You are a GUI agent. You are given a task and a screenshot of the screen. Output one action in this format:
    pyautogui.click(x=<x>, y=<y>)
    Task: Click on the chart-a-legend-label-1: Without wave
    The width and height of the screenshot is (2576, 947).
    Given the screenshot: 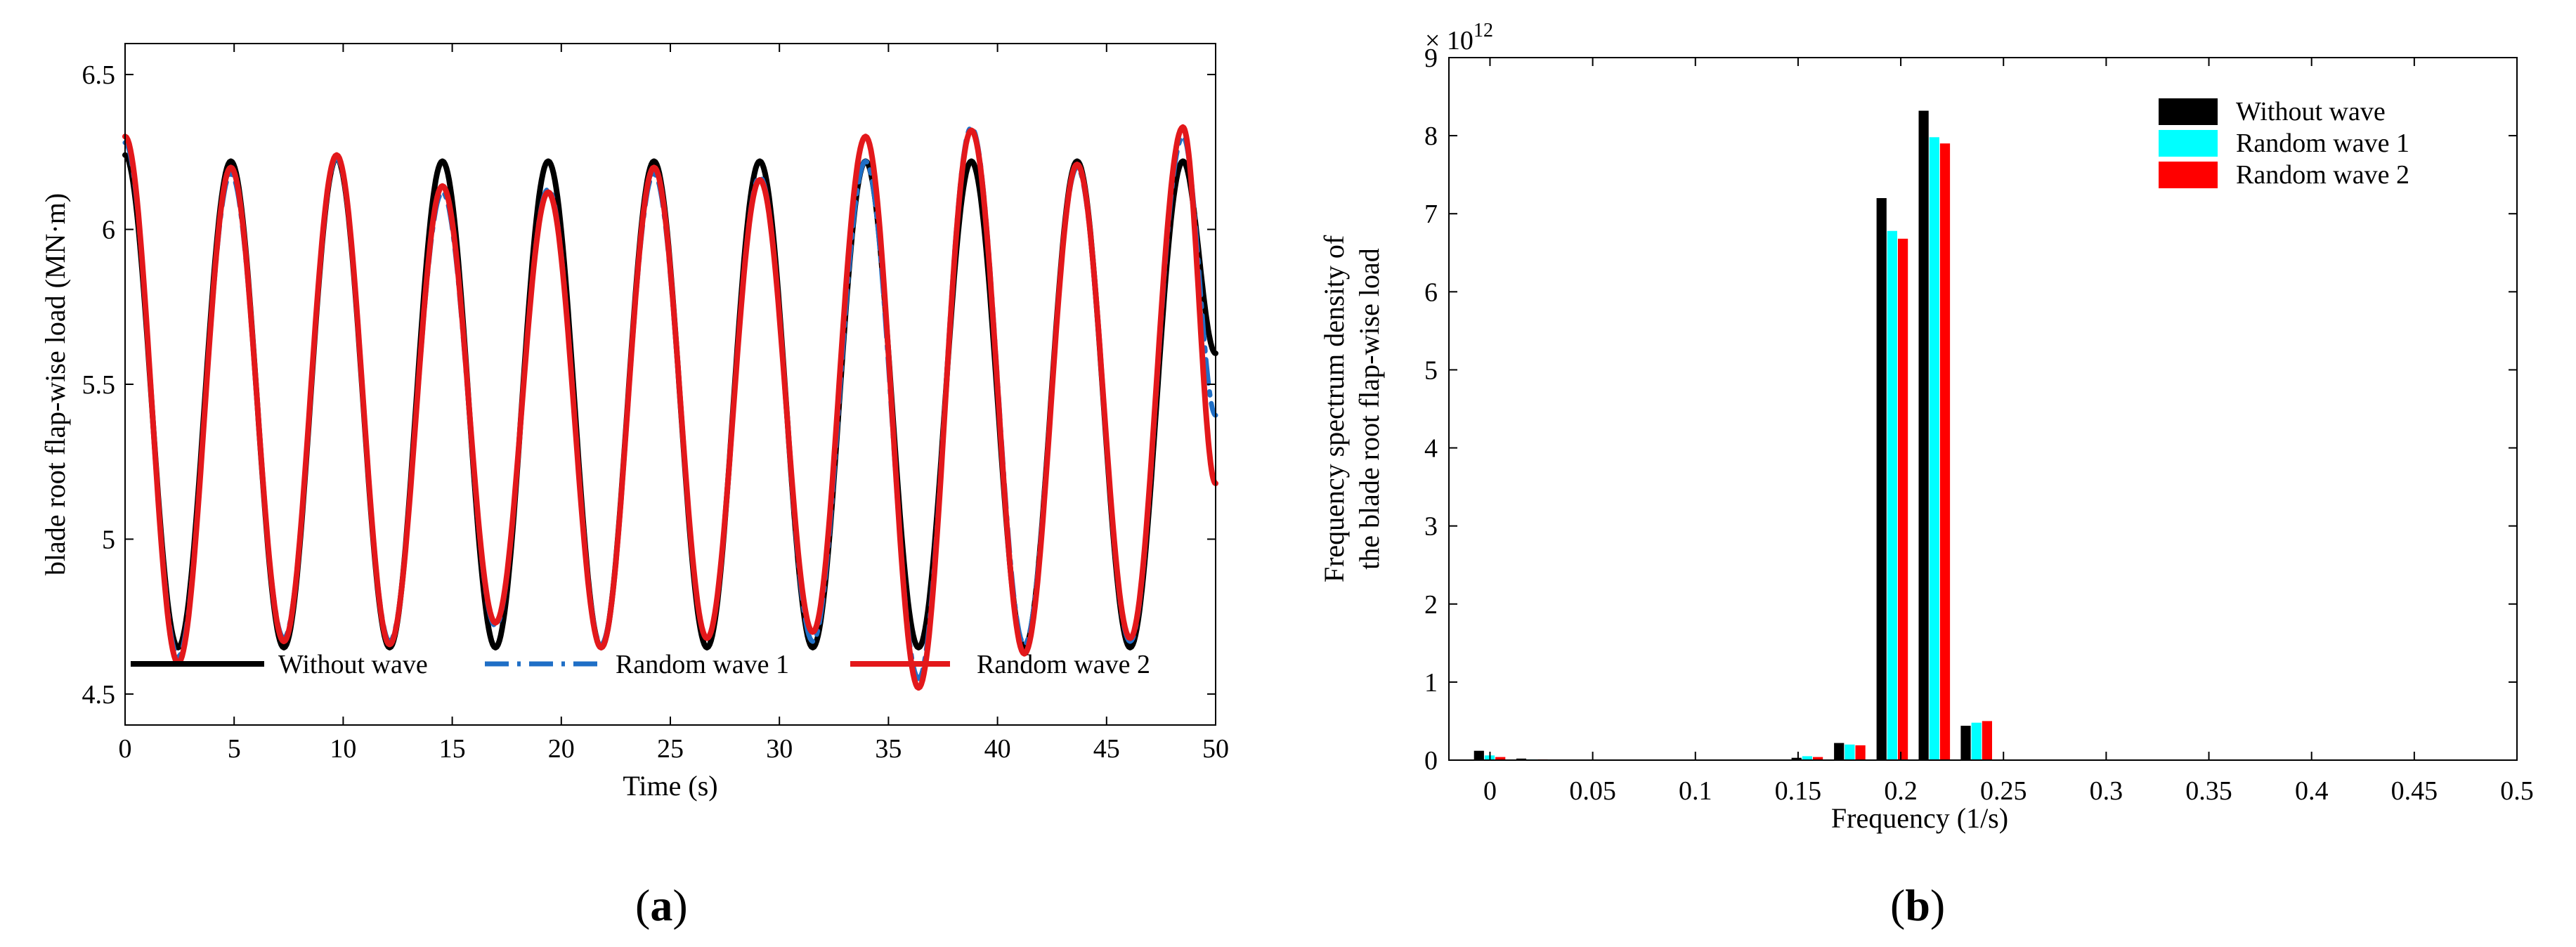 What is the action you would take?
    pyautogui.click(x=353, y=665)
    